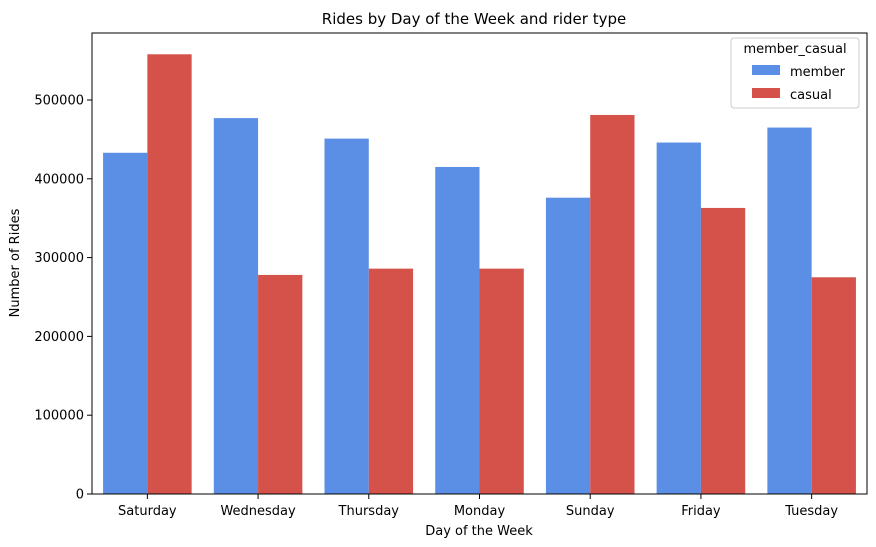 The width and height of the screenshot is (876, 547). What do you see at coordinates (474, 19) in the screenshot?
I see `chart-title: Rides by Day of the Week and rider type` at bounding box center [474, 19].